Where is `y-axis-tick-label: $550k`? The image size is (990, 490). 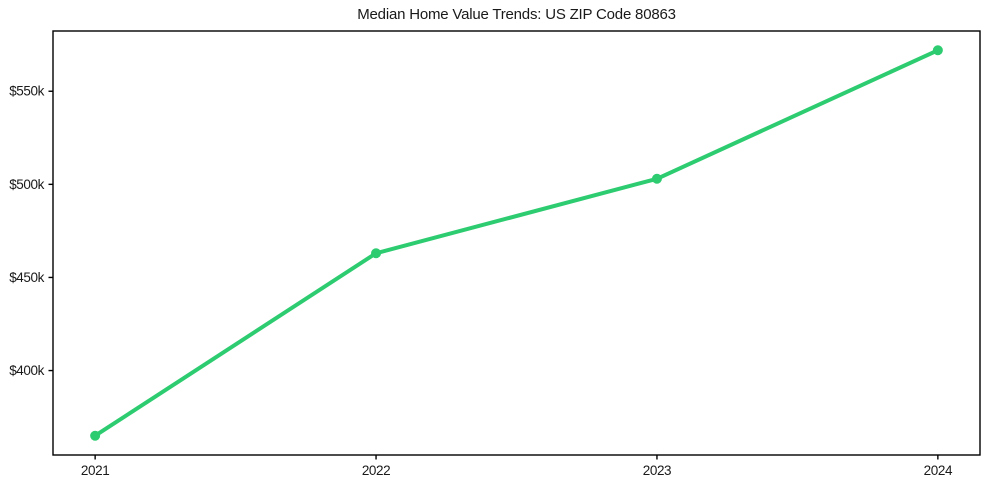 y-axis-tick-label: $550k is located at coordinates (26, 91).